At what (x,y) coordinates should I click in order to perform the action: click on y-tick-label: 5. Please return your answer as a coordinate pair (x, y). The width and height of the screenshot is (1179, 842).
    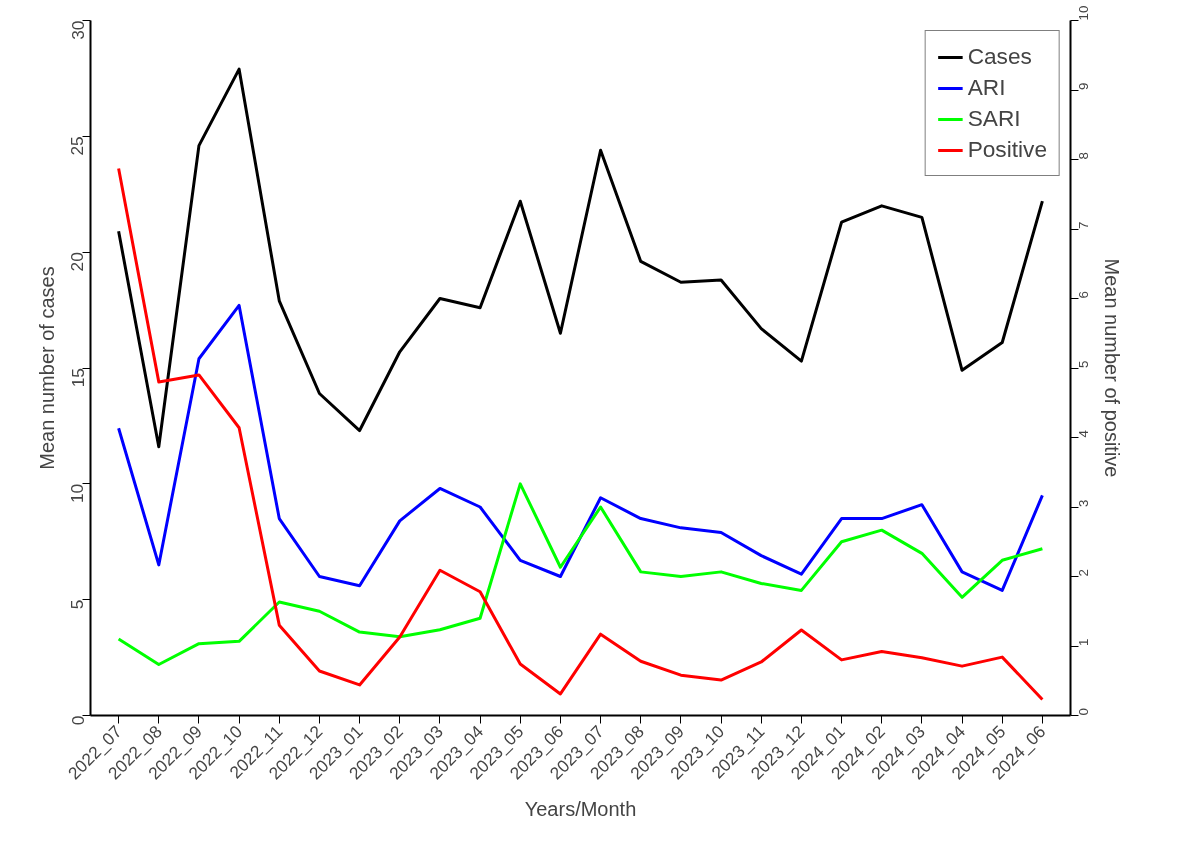
    Looking at the image, I should click on (77, 604).